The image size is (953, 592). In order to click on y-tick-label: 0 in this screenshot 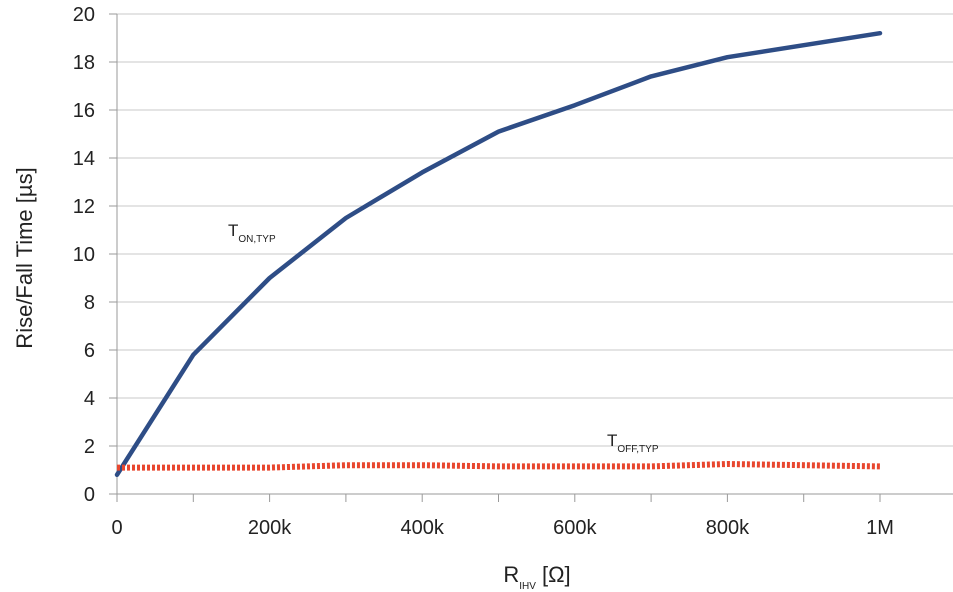, I will do `click(89, 495)`.